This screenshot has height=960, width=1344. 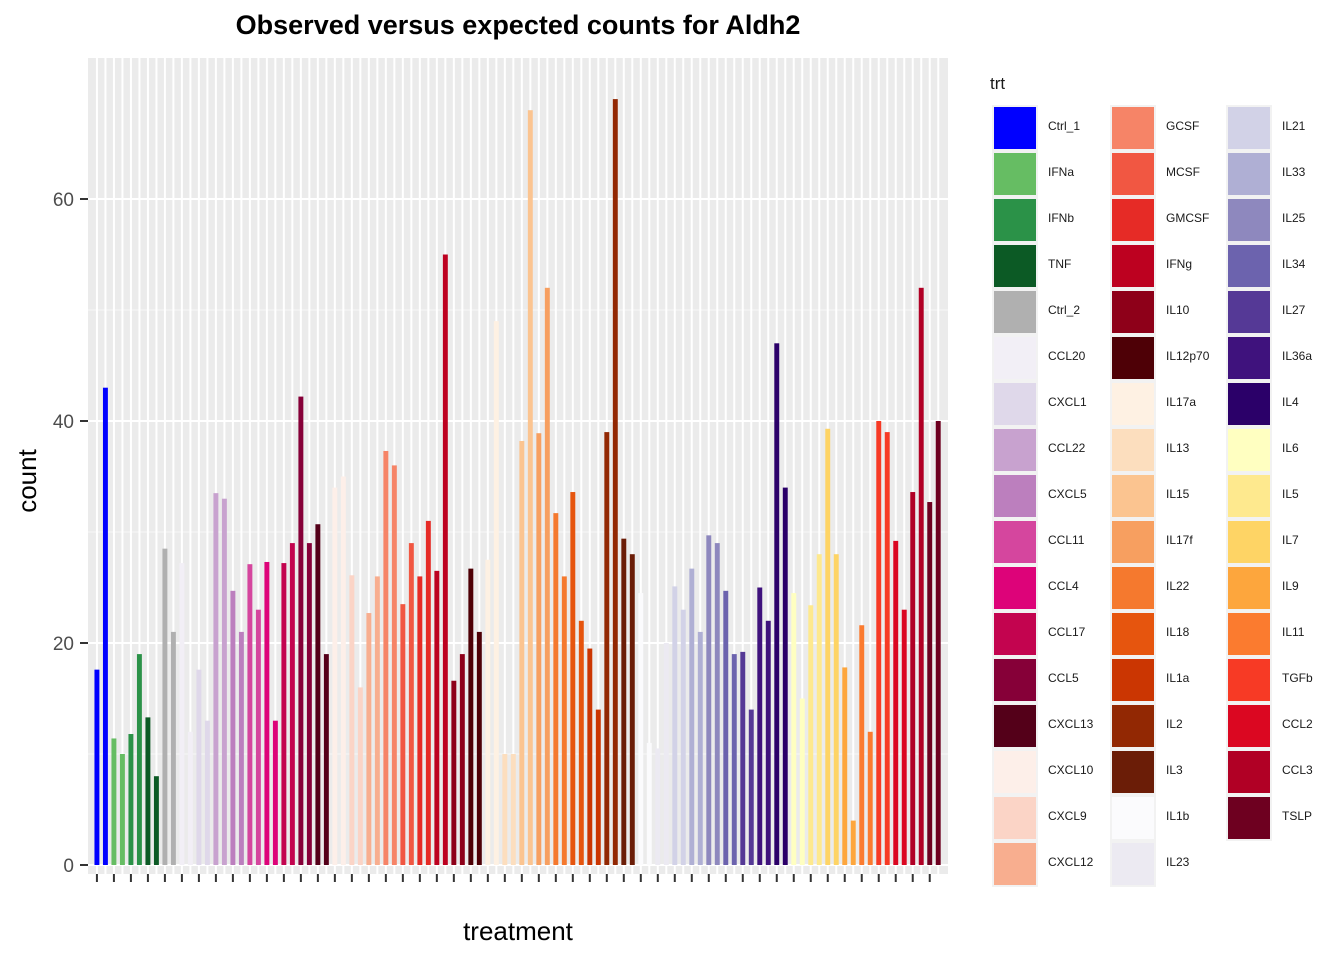 I want to click on legend-label: CXCL5, so click(x=1067, y=494).